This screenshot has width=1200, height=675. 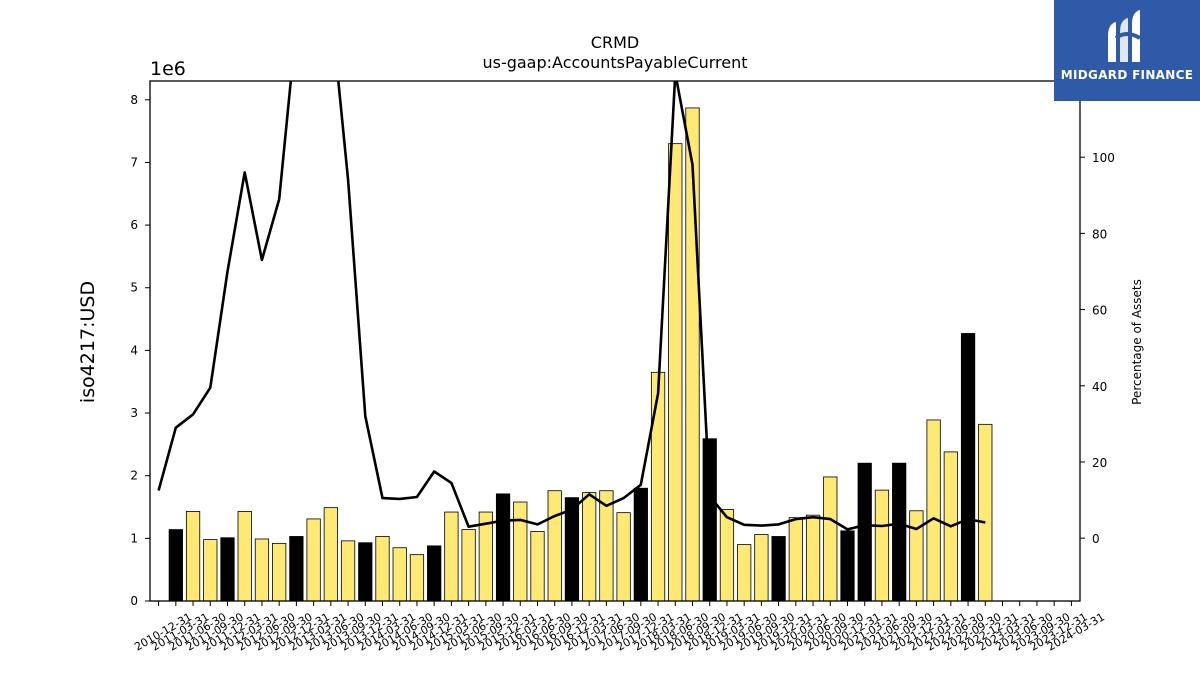 I want to click on y2-tick-label: 40, so click(x=1099, y=387).